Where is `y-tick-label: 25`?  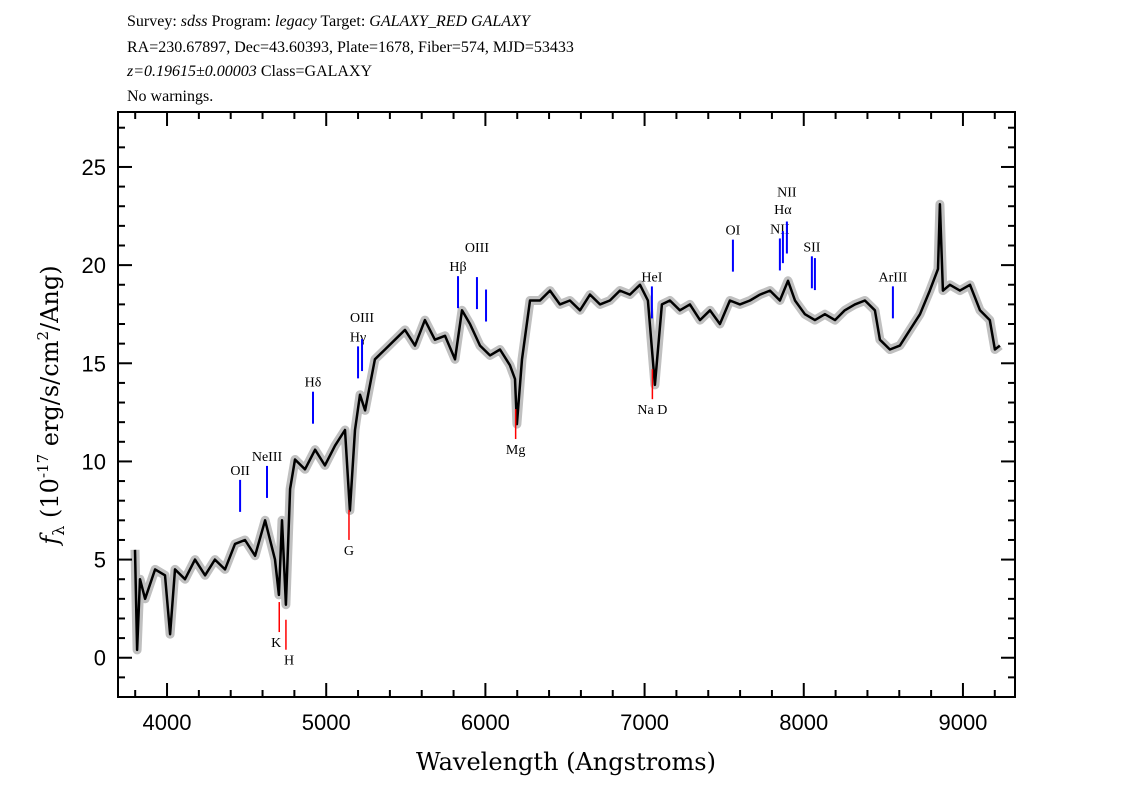 y-tick-label: 25 is located at coordinates (94, 167).